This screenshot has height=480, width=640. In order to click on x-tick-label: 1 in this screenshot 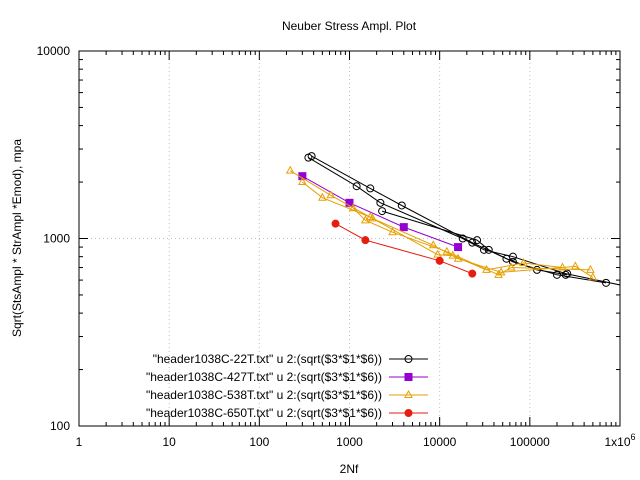, I will do `click(79, 442)`.